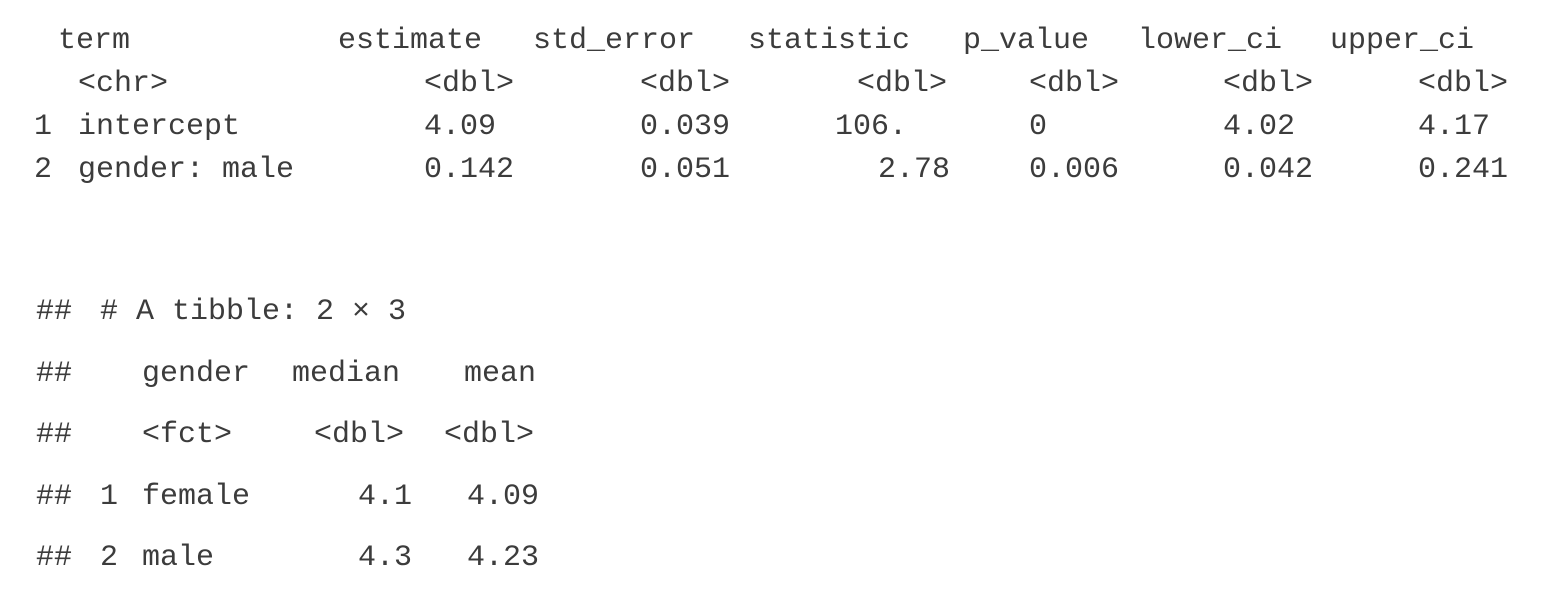  What do you see at coordinates (1026, 41) in the screenshot?
I see `col-header-p-value: p_value` at bounding box center [1026, 41].